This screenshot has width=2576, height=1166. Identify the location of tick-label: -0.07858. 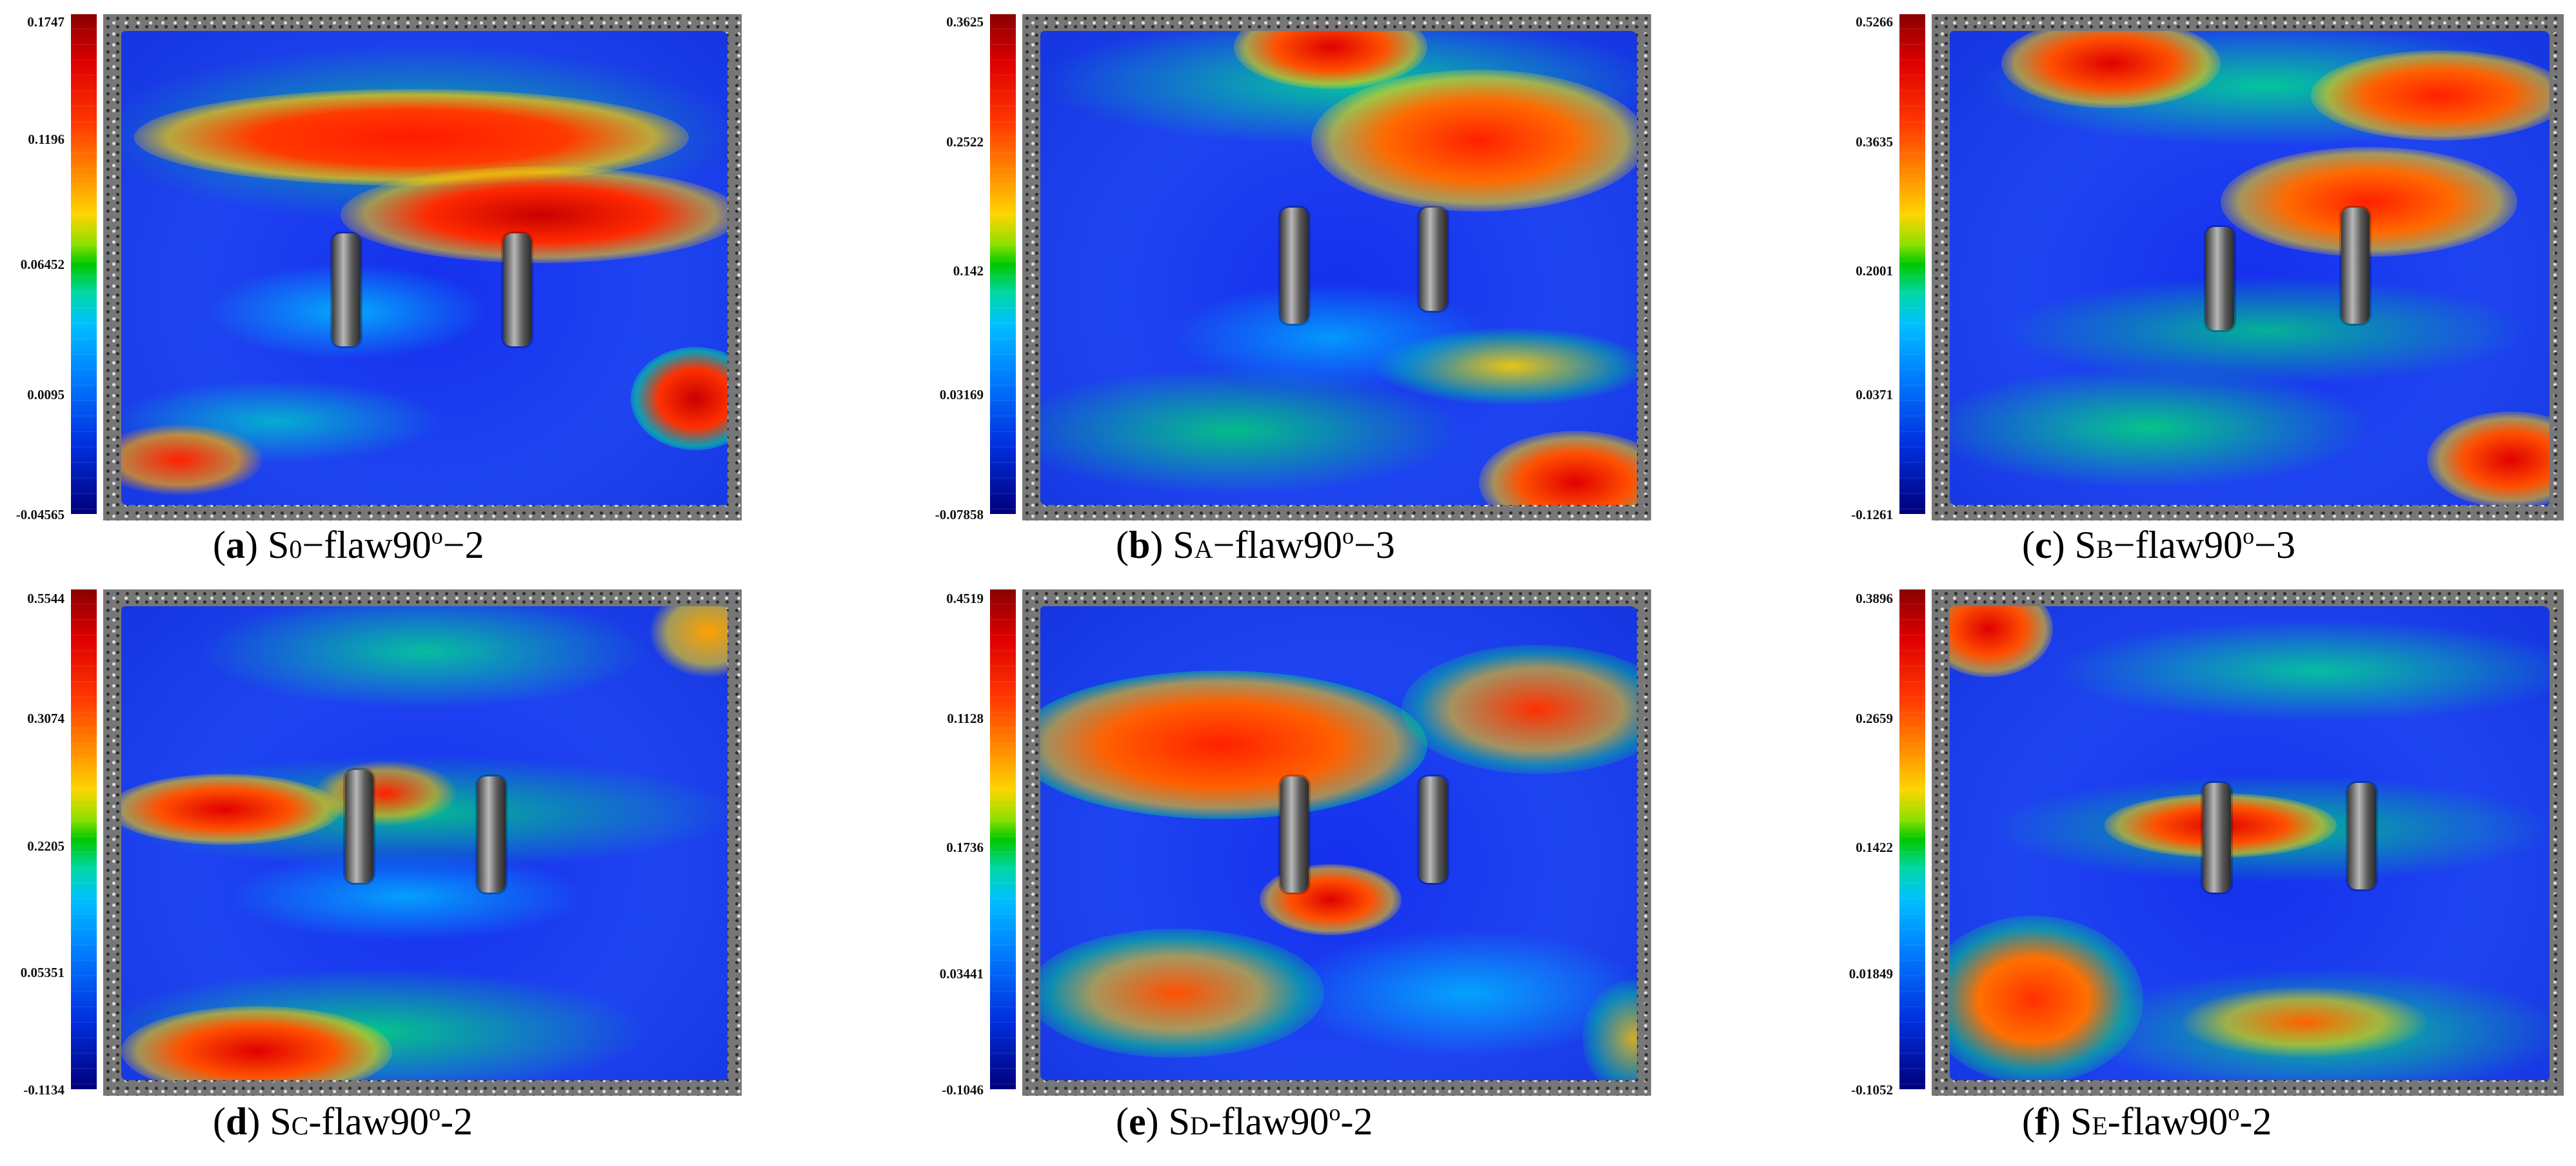
(959, 514).